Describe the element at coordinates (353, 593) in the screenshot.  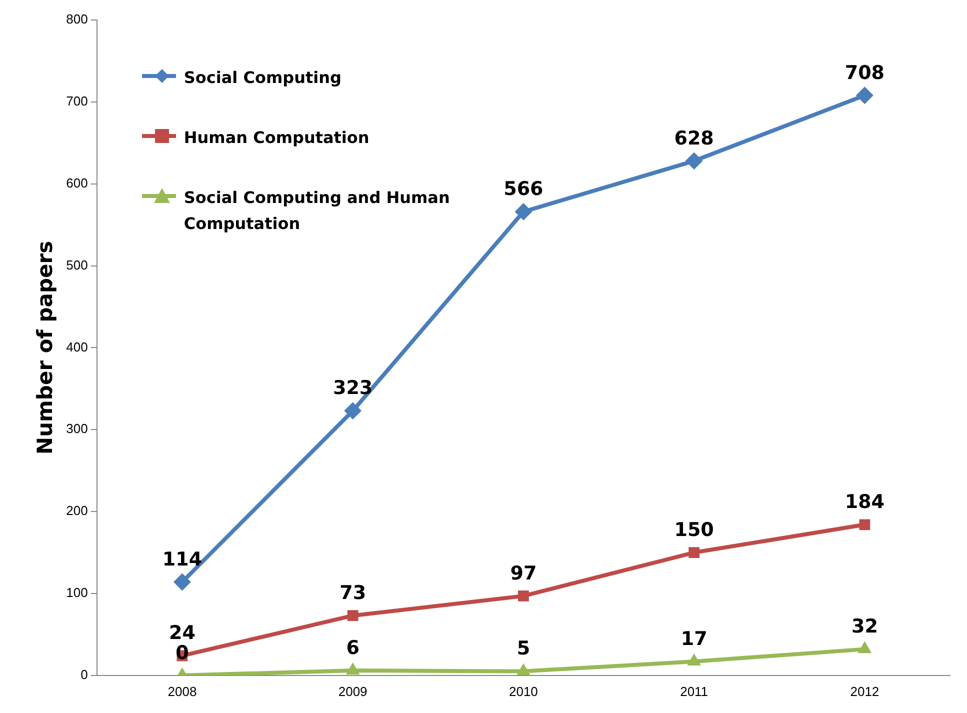
I see `data-label: 73` at that location.